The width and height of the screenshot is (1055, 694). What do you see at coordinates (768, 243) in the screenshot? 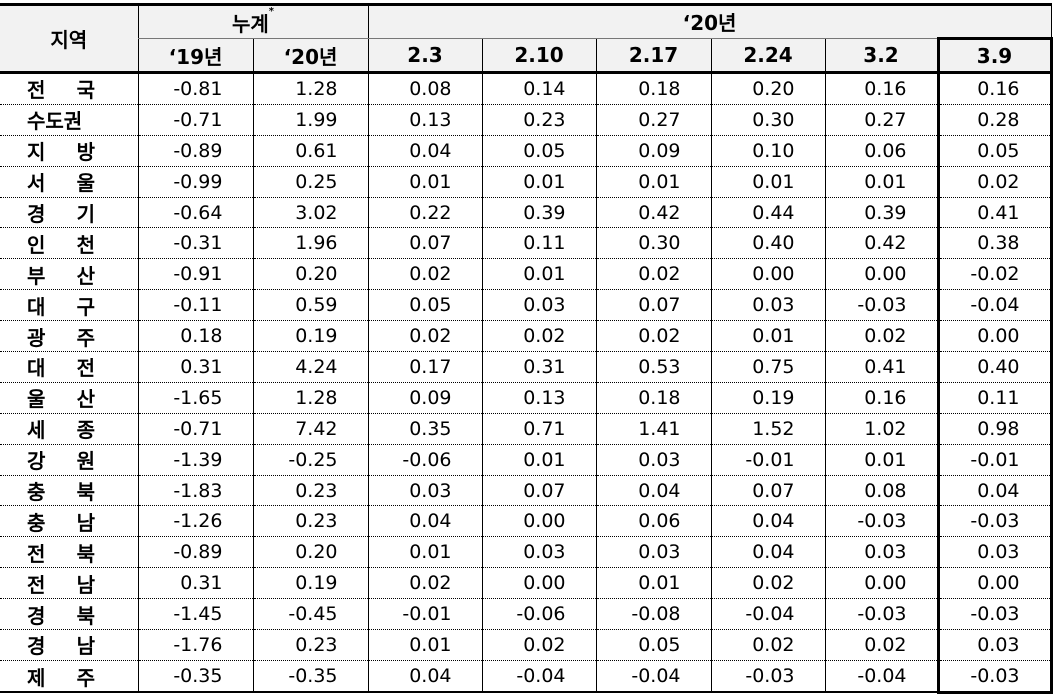
I see `value-cell: 0.40` at bounding box center [768, 243].